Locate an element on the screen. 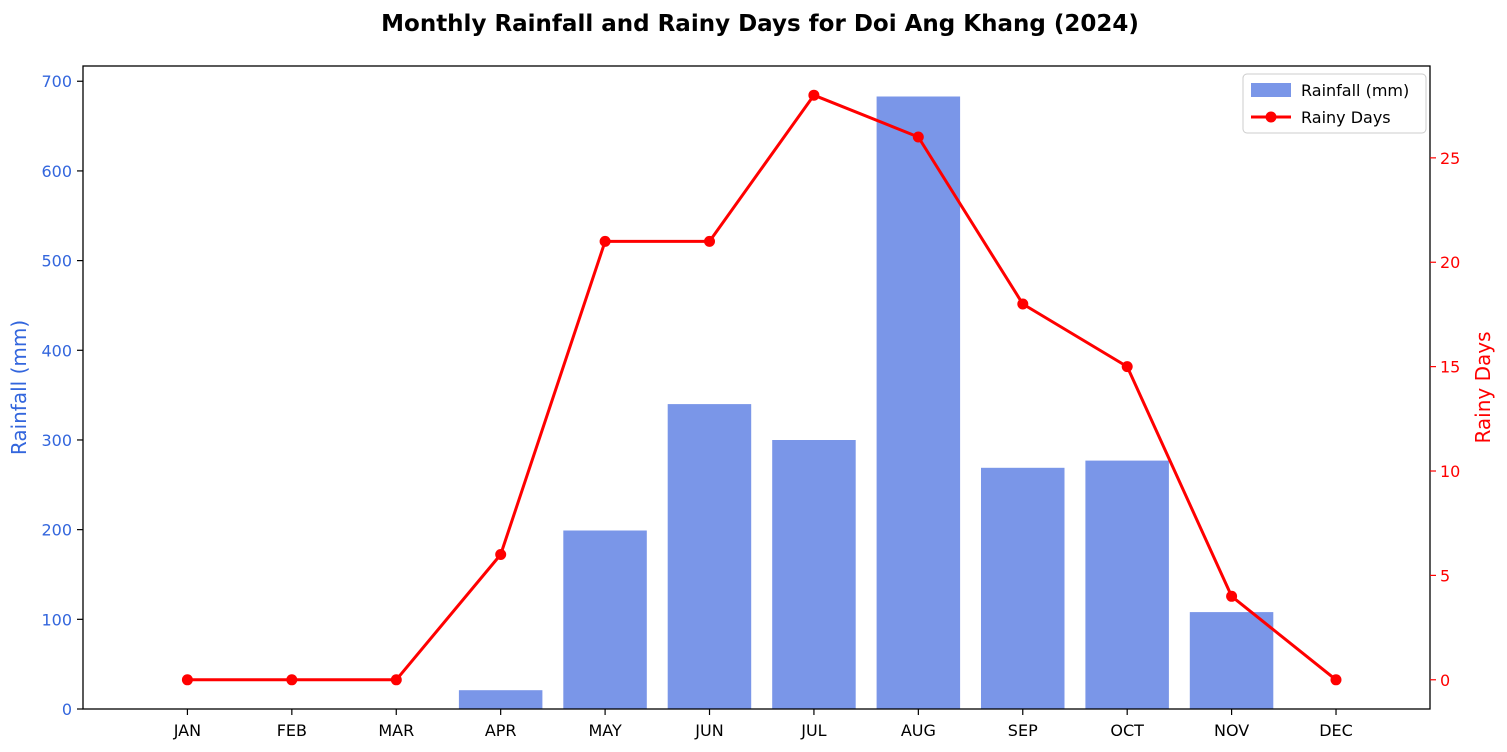 This screenshot has width=1507, height=752. rainy-days-point-oct is located at coordinates (1127, 367).